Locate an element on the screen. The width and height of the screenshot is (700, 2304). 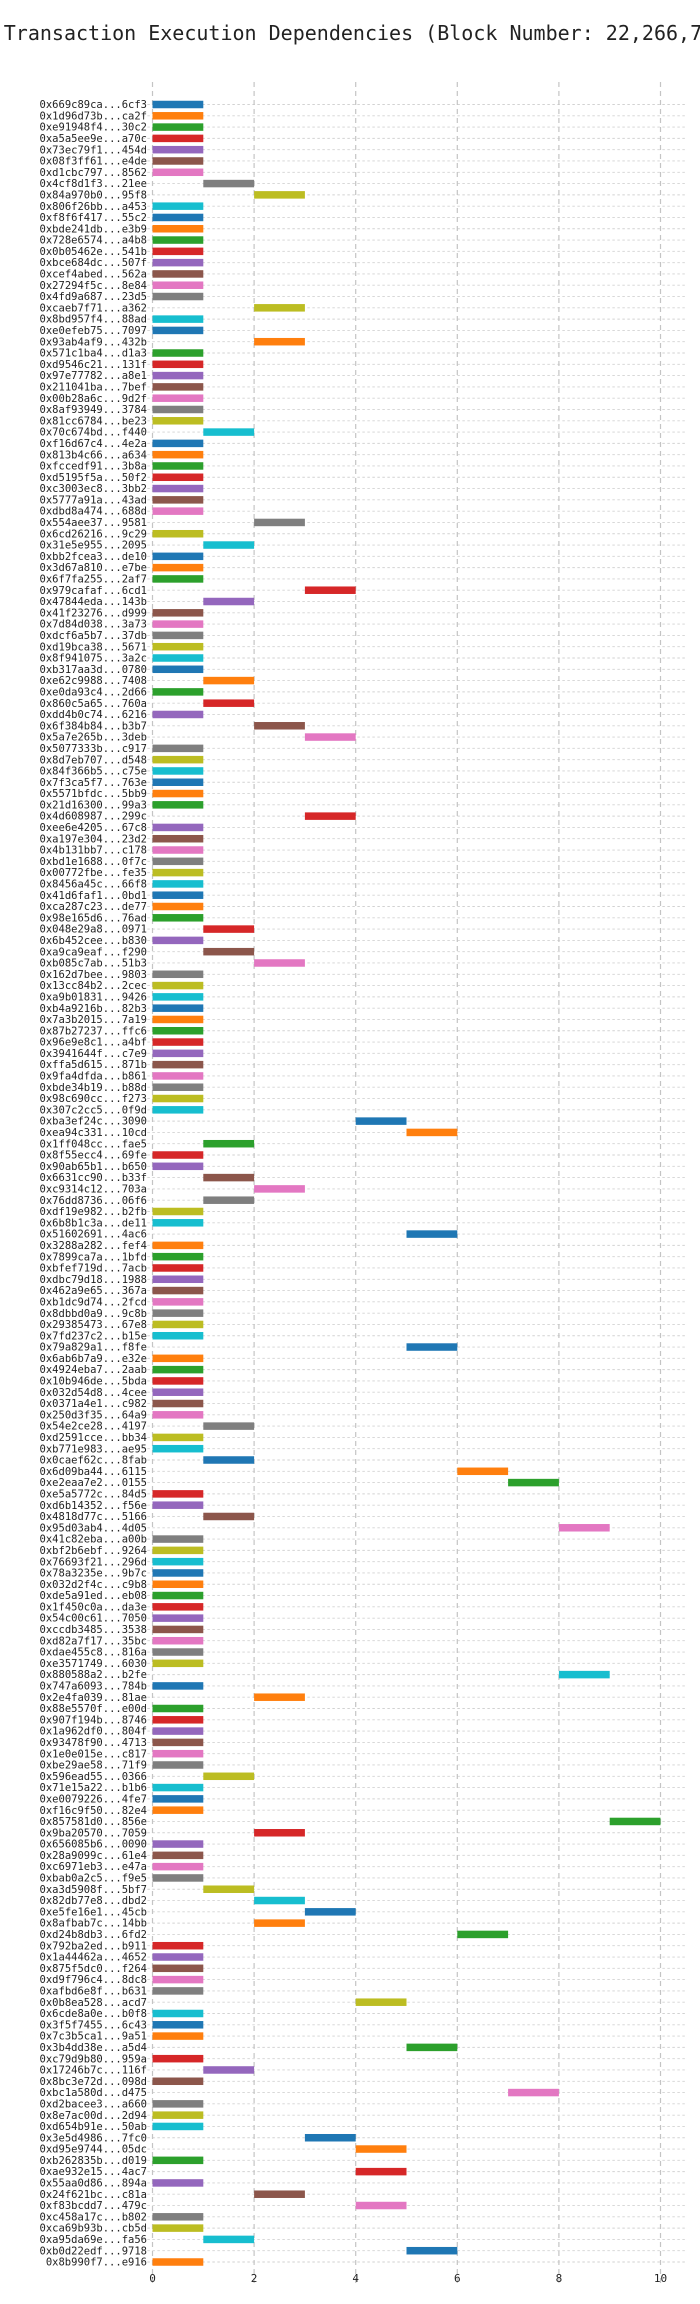
transaction-label: 0xb771e983...ae95 is located at coordinates (93, 1449).